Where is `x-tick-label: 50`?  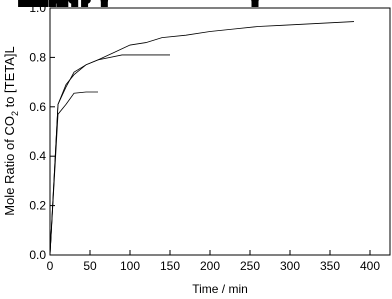
x-tick-label: 50 is located at coordinates (90, 266).